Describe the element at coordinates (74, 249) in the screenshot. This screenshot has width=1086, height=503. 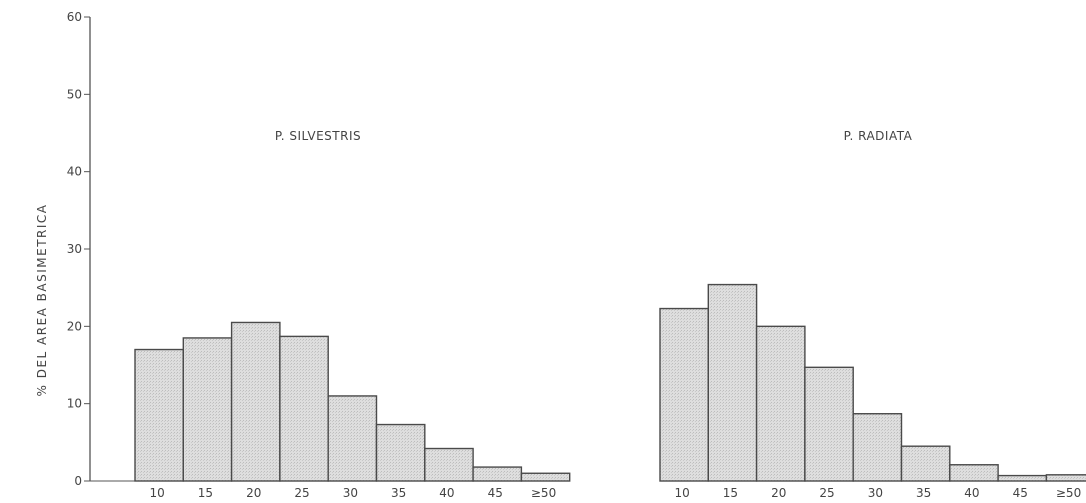
I see `y-tick-label: 30` at that location.